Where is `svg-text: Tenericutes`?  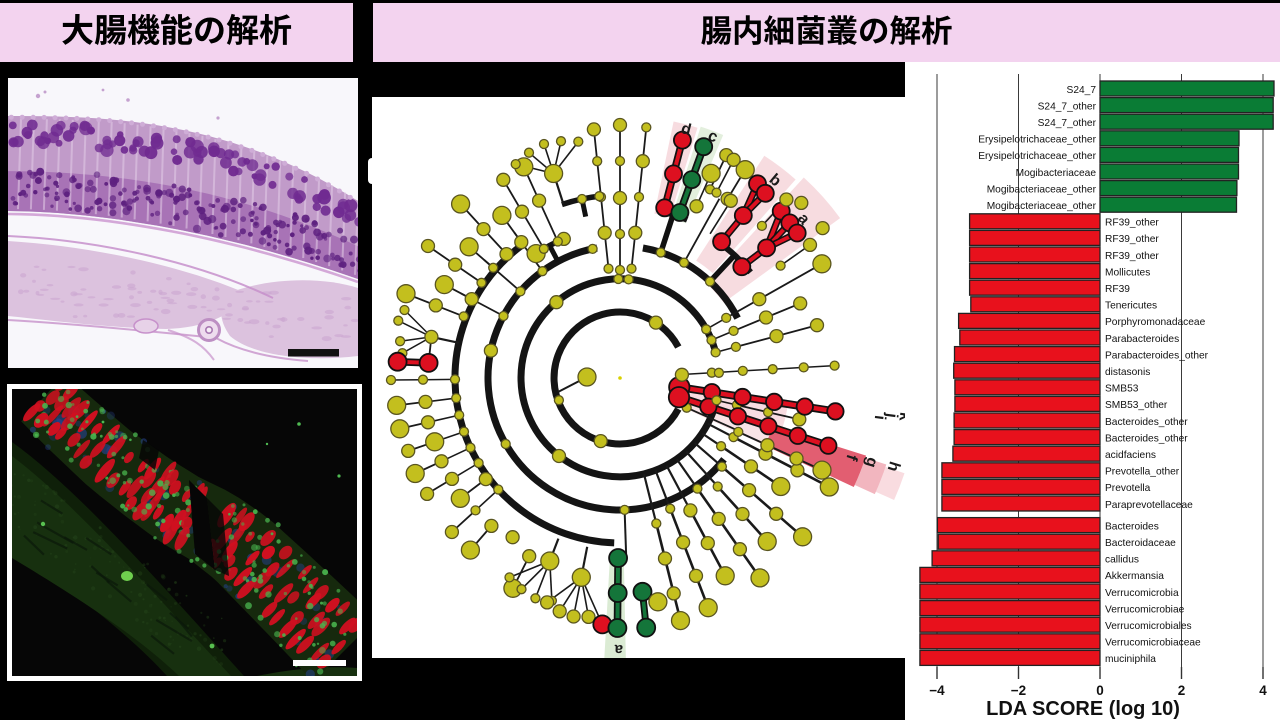 svg-text: Tenericutes is located at coordinates (1131, 306).